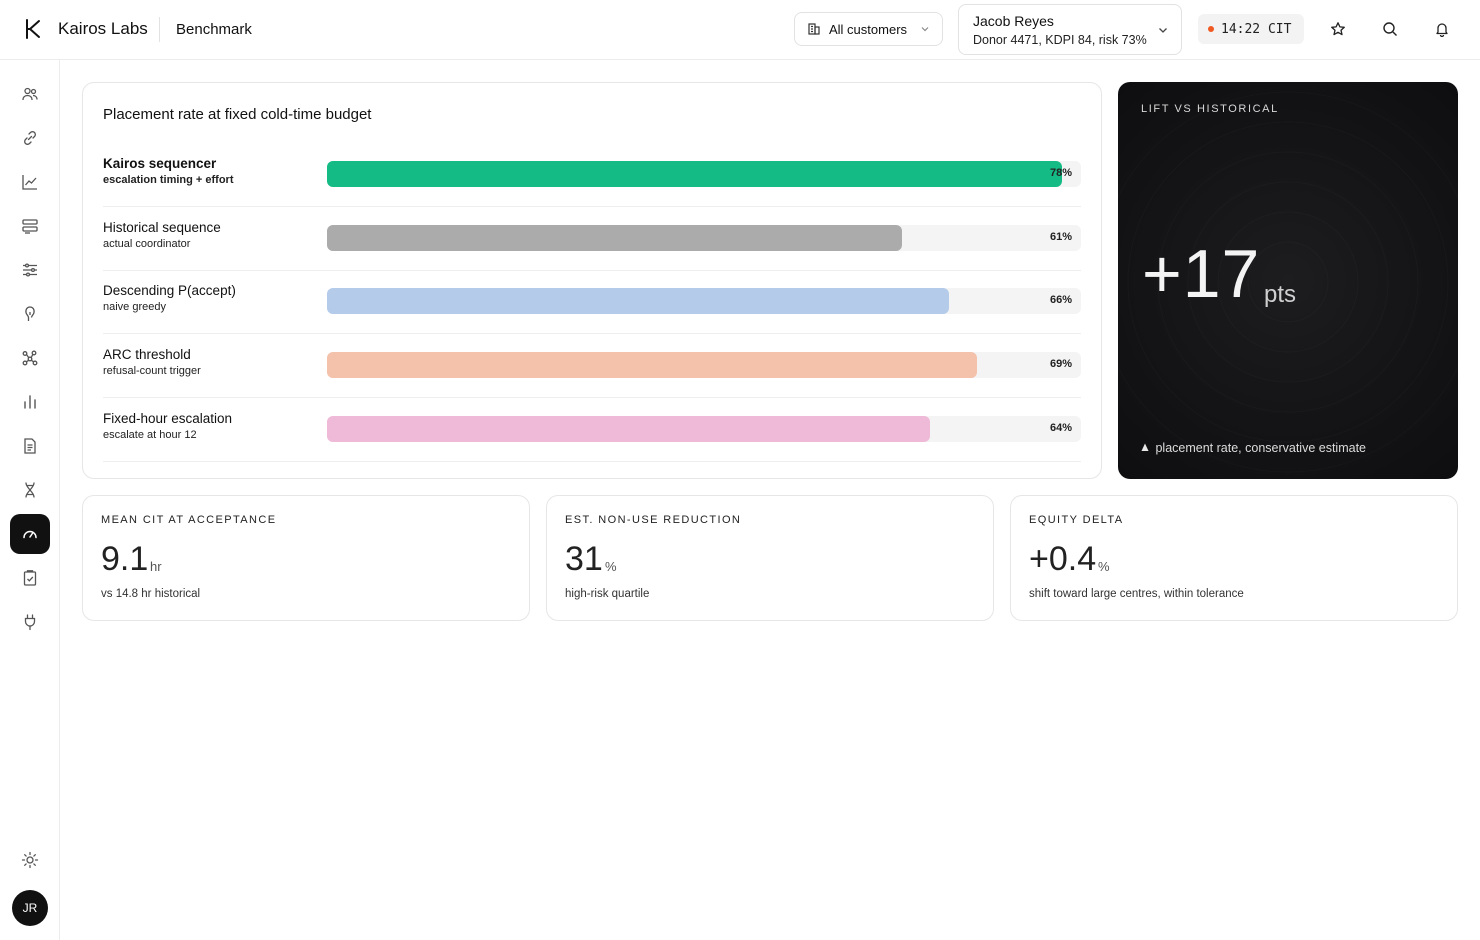 This screenshot has width=1480, height=940. What do you see at coordinates (168, 418) in the screenshot?
I see `bar-label: Fixed-hour escalation` at bounding box center [168, 418].